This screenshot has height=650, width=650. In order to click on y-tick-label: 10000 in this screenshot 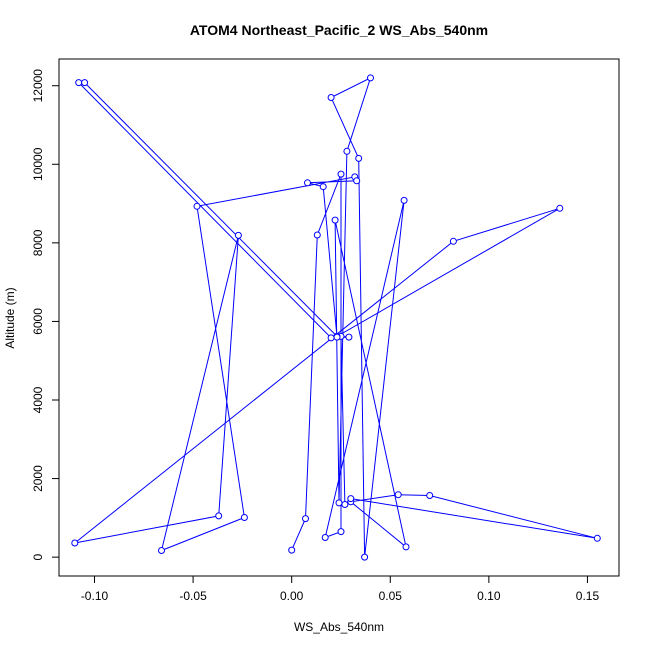, I will do `click(38, 164)`.